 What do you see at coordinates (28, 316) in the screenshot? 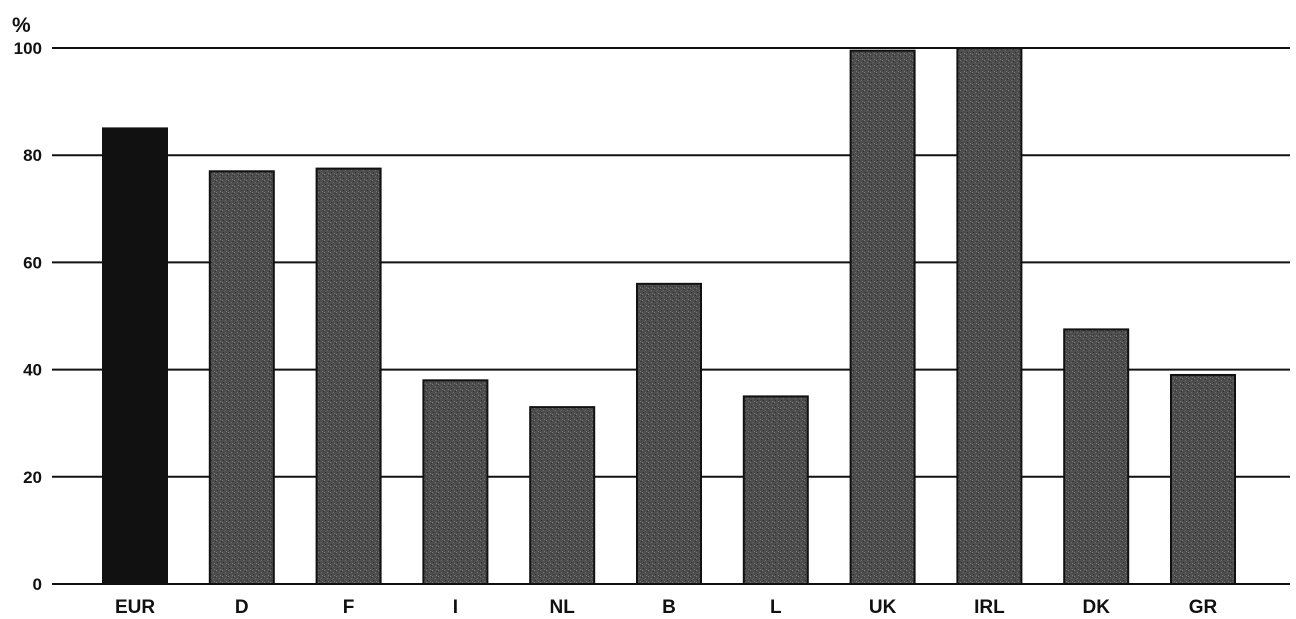
I see `y-axis-ticks: 0 20 40 60 80 100` at bounding box center [28, 316].